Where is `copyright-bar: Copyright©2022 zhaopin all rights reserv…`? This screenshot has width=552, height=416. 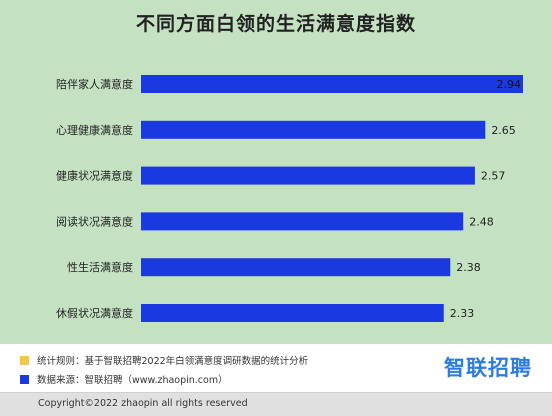 copyright-bar: Copyright©2022 zhaopin all rights reserv… is located at coordinates (276, 404).